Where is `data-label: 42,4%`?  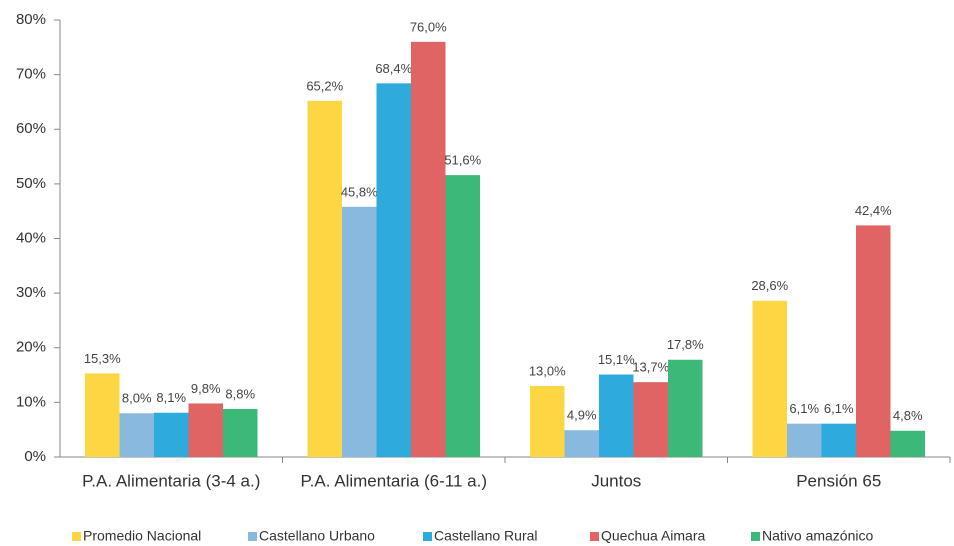 data-label: 42,4% is located at coordinates (873, 210).